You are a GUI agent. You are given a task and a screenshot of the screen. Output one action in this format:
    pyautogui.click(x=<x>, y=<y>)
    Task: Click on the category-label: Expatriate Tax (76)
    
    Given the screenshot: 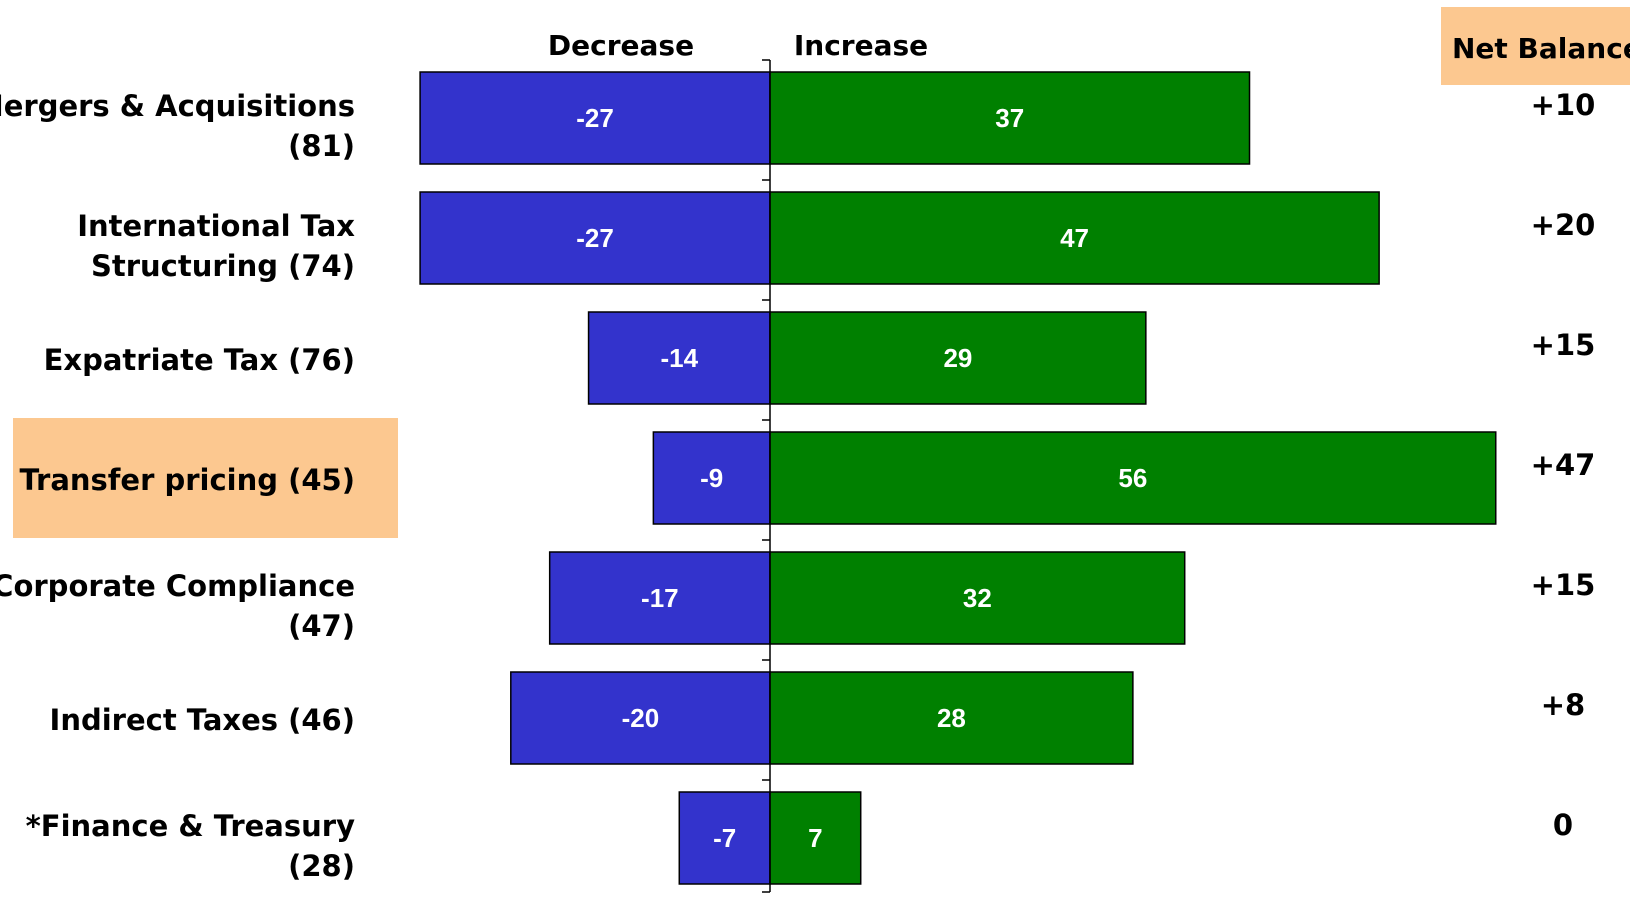 What is the action you would take?
    pyautogui.click(x=199, y=360)
    